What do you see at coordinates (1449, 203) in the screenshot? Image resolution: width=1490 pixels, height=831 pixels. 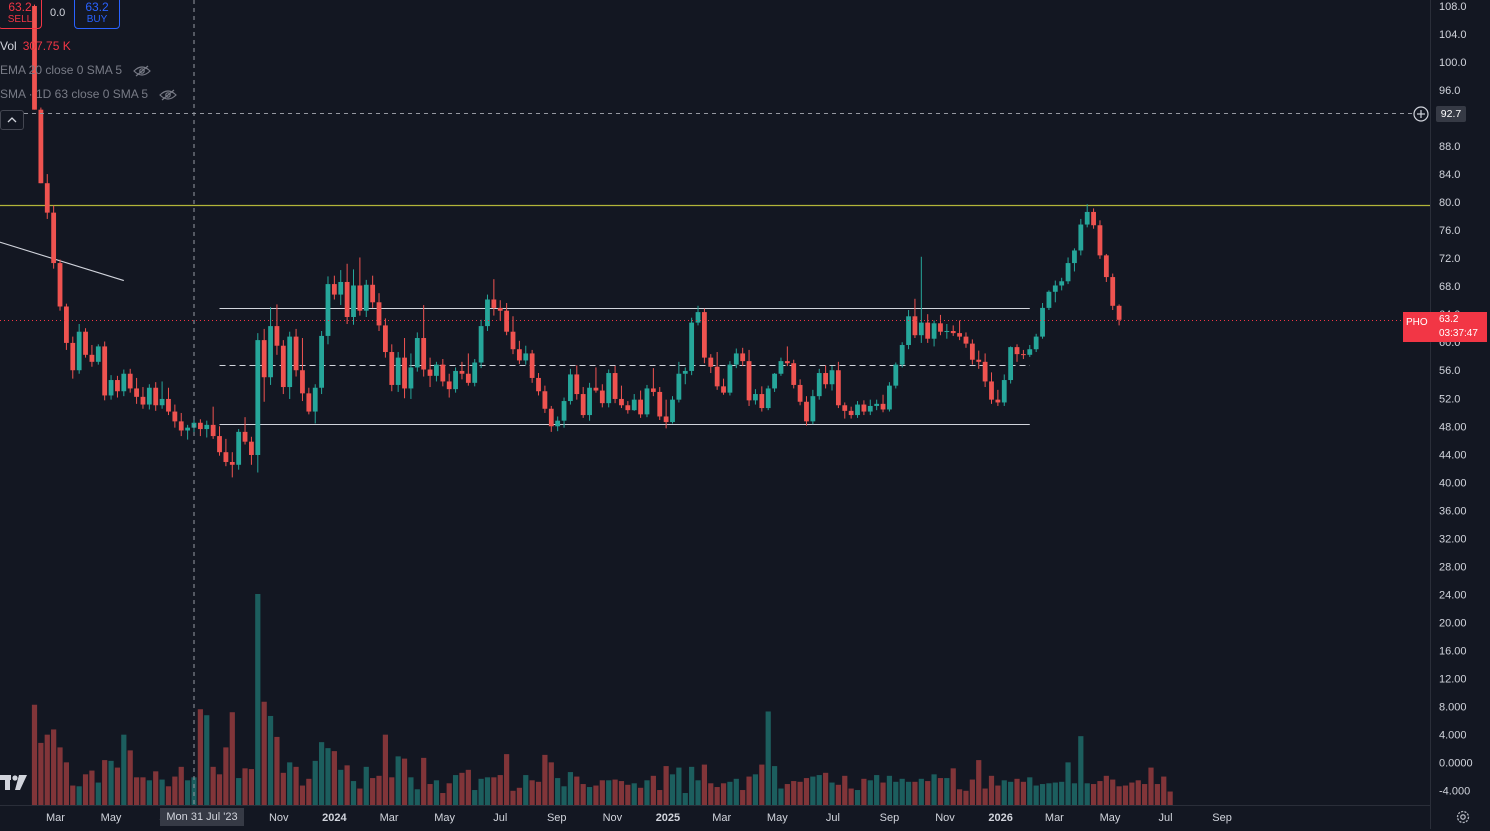 I see `price-tick-label: 80.0` at bounding box center [1449, 203].